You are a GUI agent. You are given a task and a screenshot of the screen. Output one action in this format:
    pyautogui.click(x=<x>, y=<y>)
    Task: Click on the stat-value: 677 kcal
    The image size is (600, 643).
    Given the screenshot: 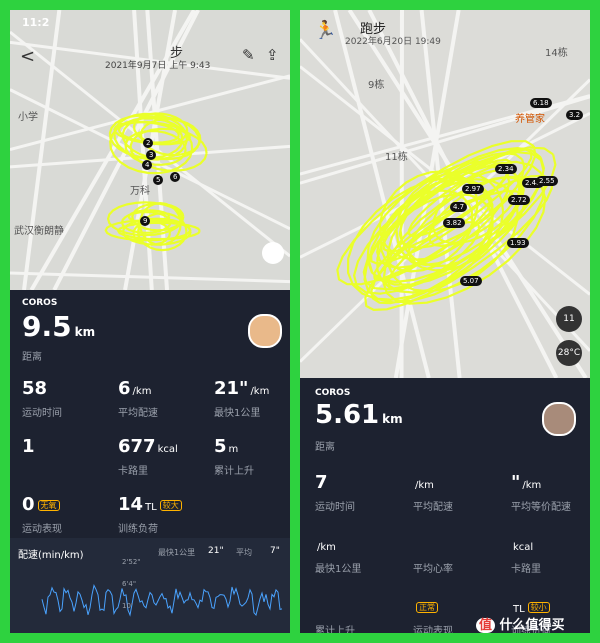 What is the action you would take?
    pyautogui.click(x=148, y=446)
    